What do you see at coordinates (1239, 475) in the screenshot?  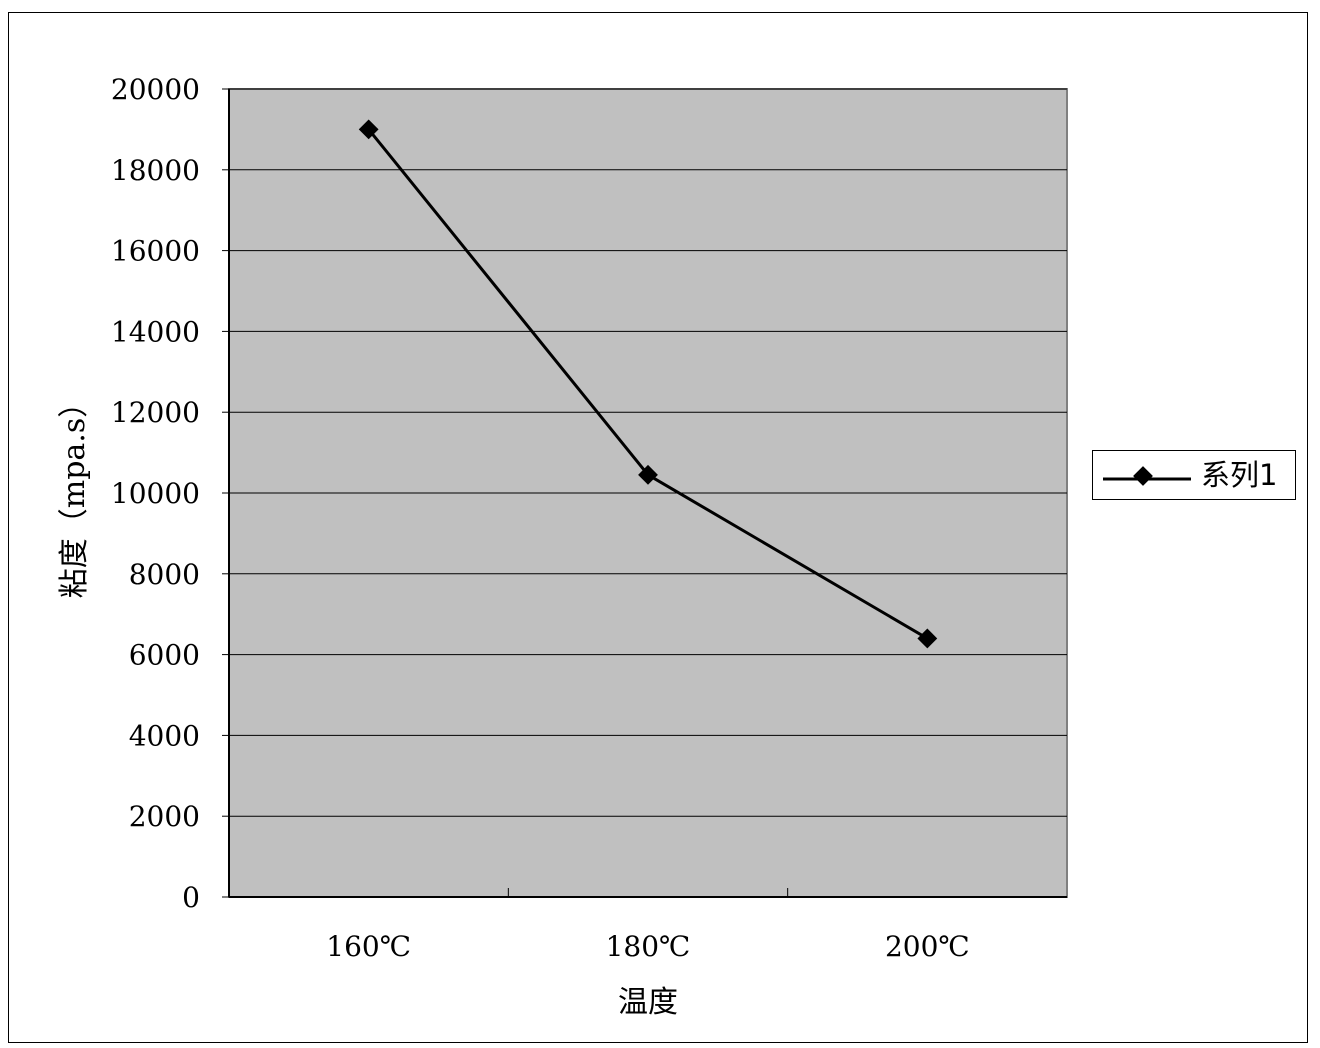 I see `legend-label-series-1: 系列1` at bounding box center [1239, 475].